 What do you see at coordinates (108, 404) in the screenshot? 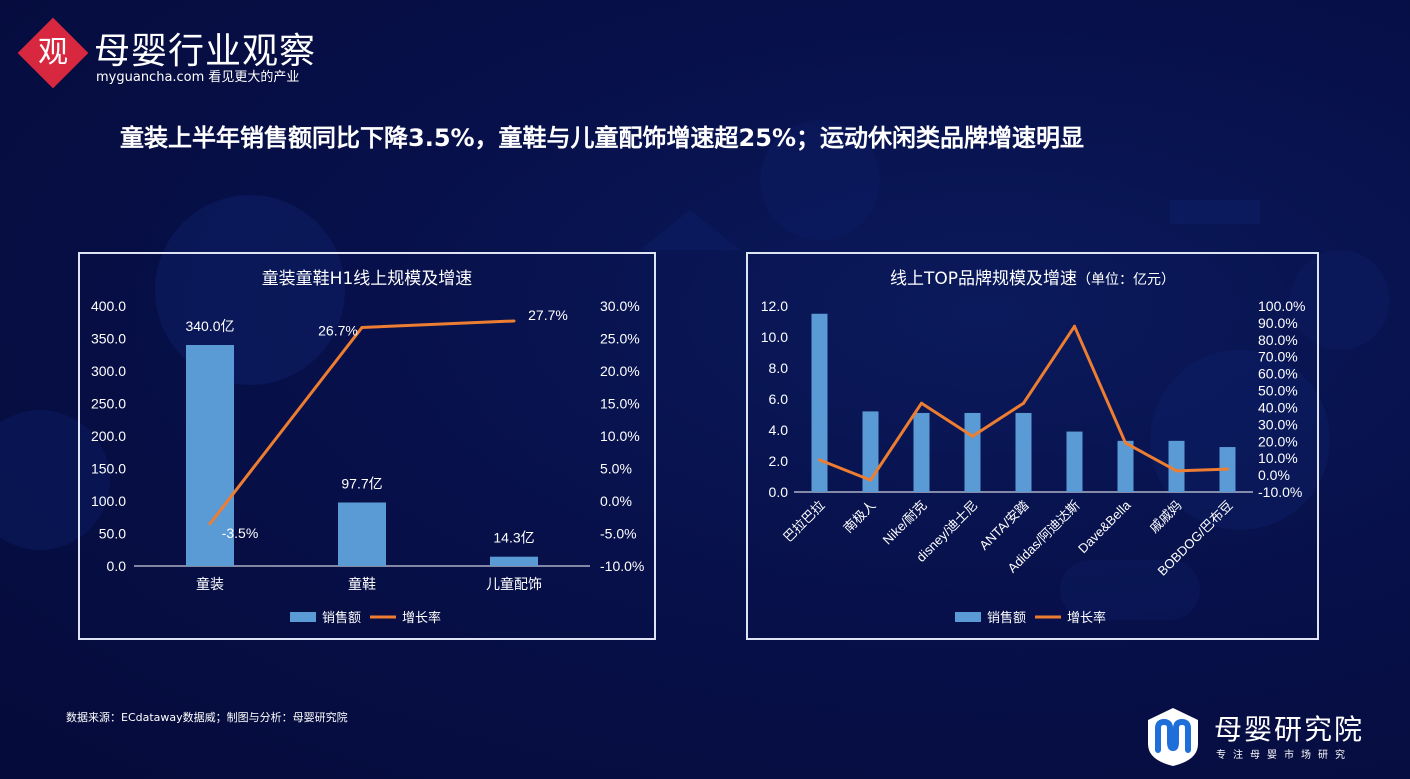
I see `y-left-tick-label: 250.0` at bounding box center [108, 404].